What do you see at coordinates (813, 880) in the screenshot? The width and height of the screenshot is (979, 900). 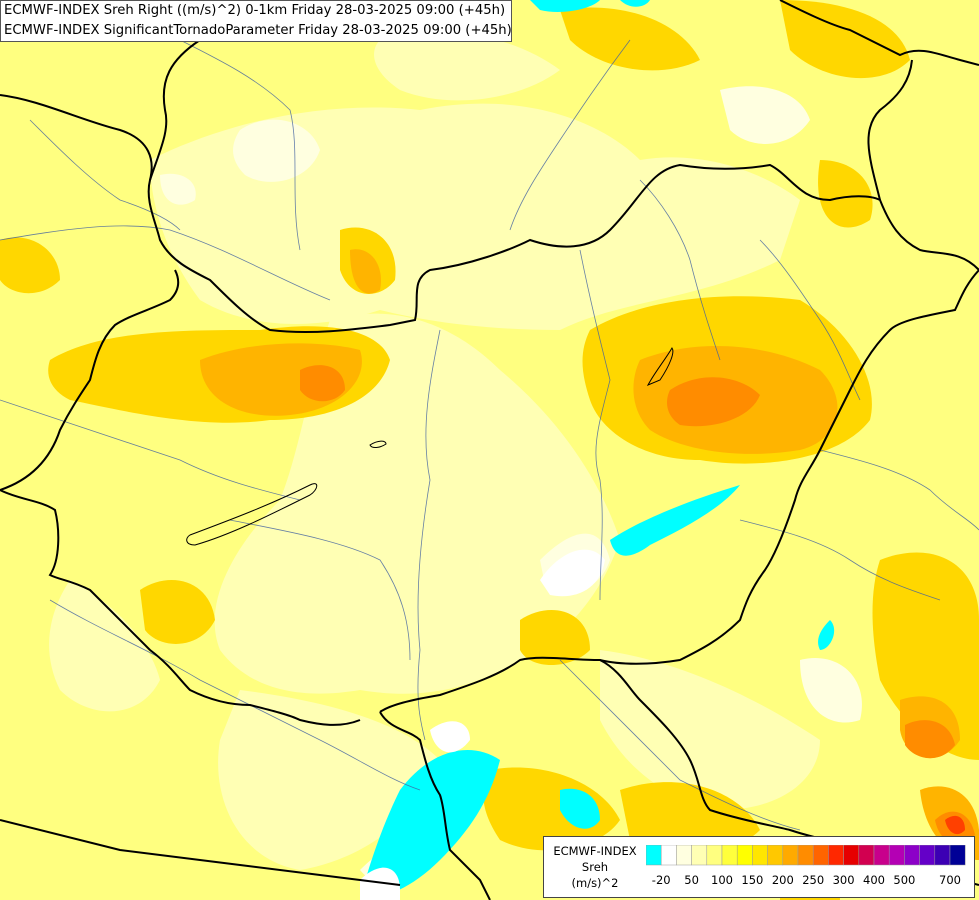 I see `legend-tick-label: 250` at bounding box center [813, 880].